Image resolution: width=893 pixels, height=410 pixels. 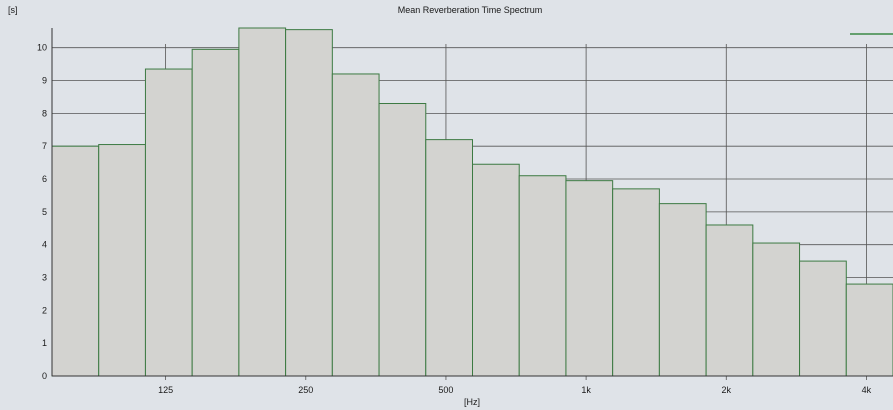 I want to click on x-tick-label: 125, so click(x=165, y=390).